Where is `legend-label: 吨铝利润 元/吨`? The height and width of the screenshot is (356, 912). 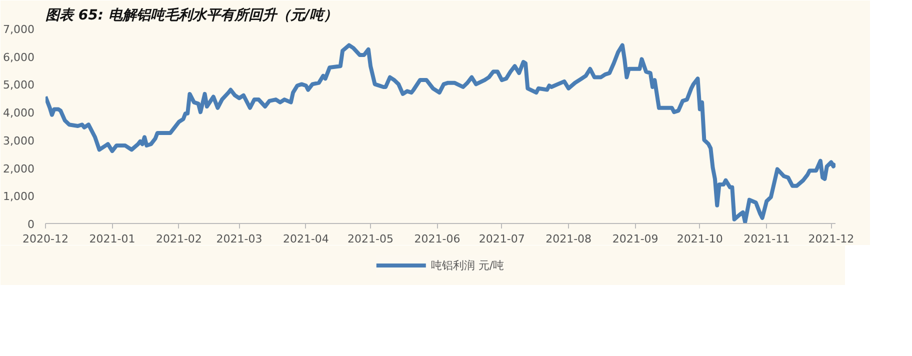
legend-label: 吨铝利润 元/吨 is located at coordinates (467, 265).